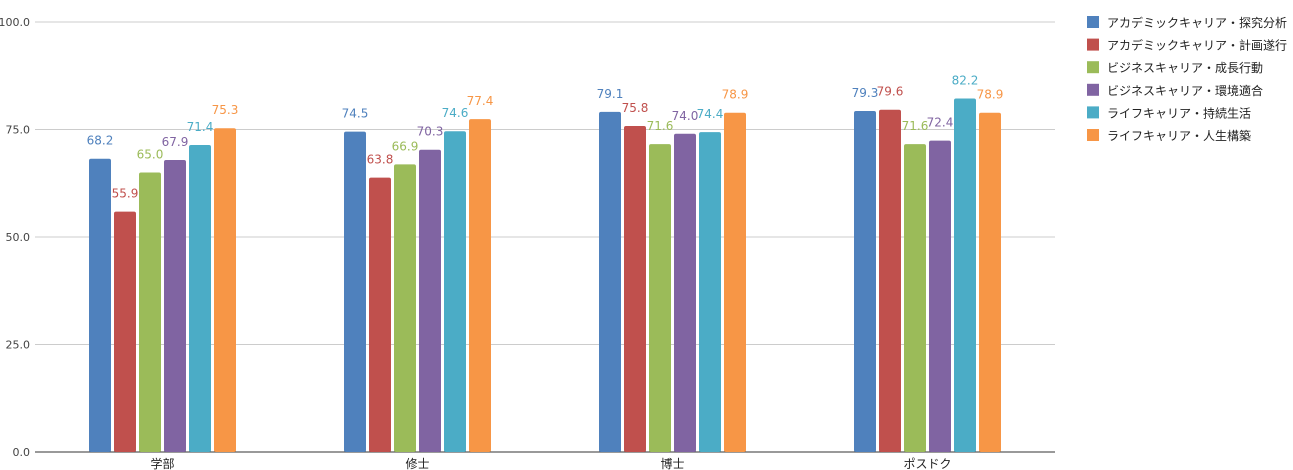  Describe the element at coordinates (200, 127) in the screenshot. I see `data-label: 71.4` at that location.